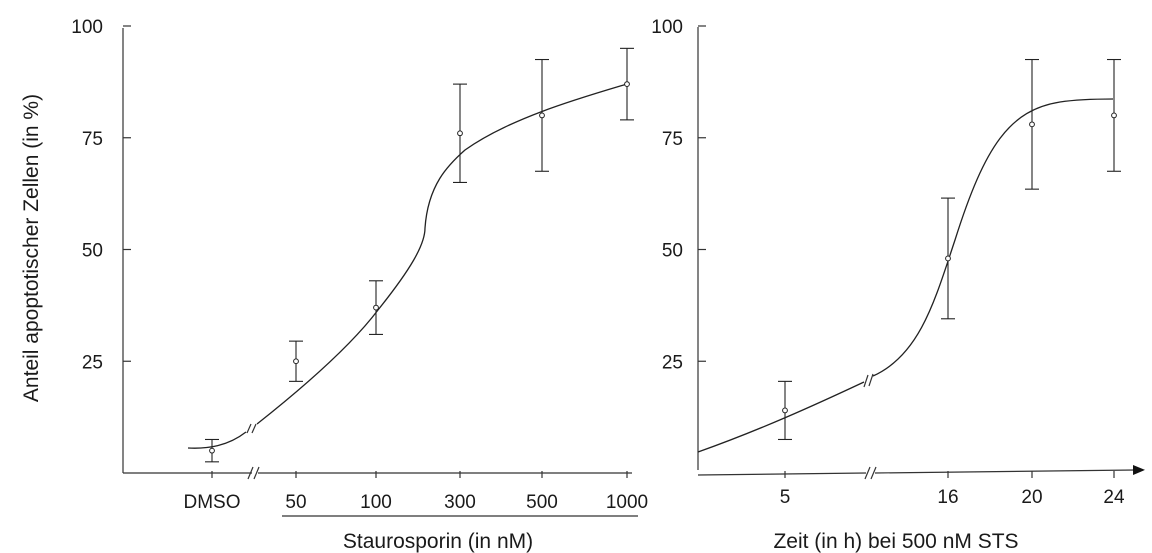  I want to click on left-x-tick-label: 1000, so click(627, 502).